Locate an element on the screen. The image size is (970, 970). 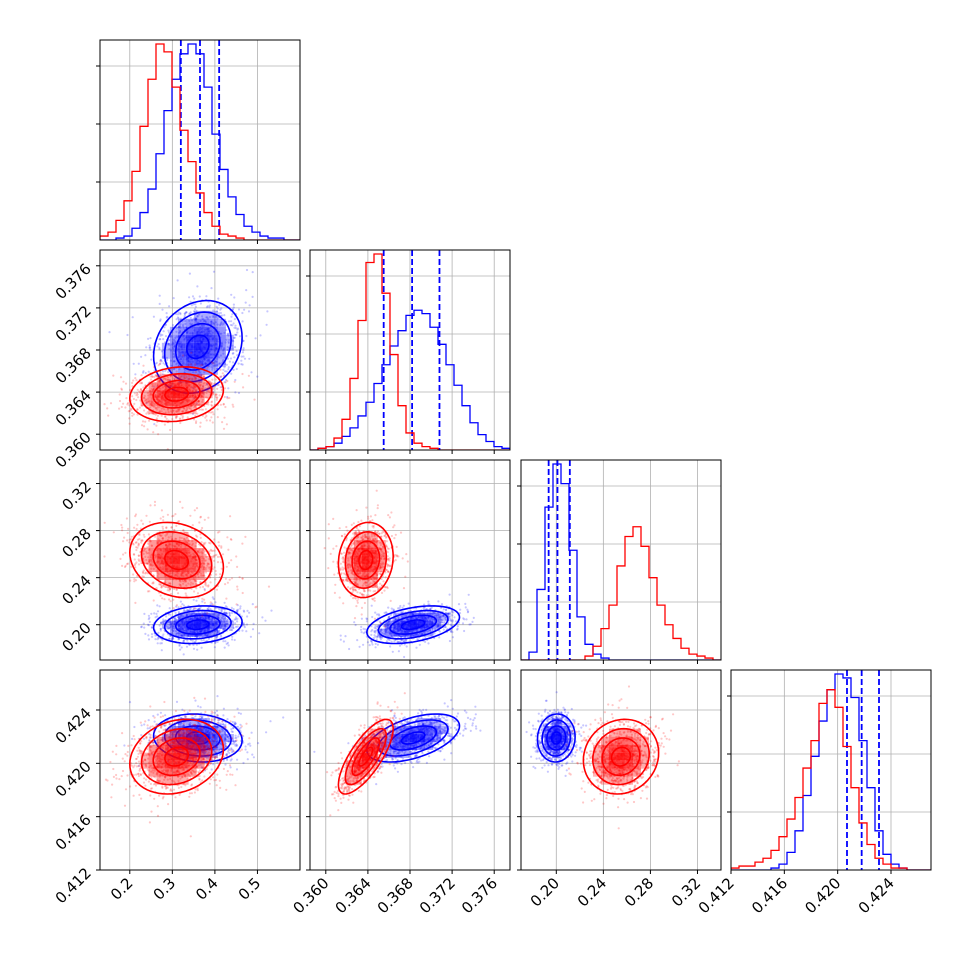
y-tick-label: 0.376 is located at coordinates (73, 281).